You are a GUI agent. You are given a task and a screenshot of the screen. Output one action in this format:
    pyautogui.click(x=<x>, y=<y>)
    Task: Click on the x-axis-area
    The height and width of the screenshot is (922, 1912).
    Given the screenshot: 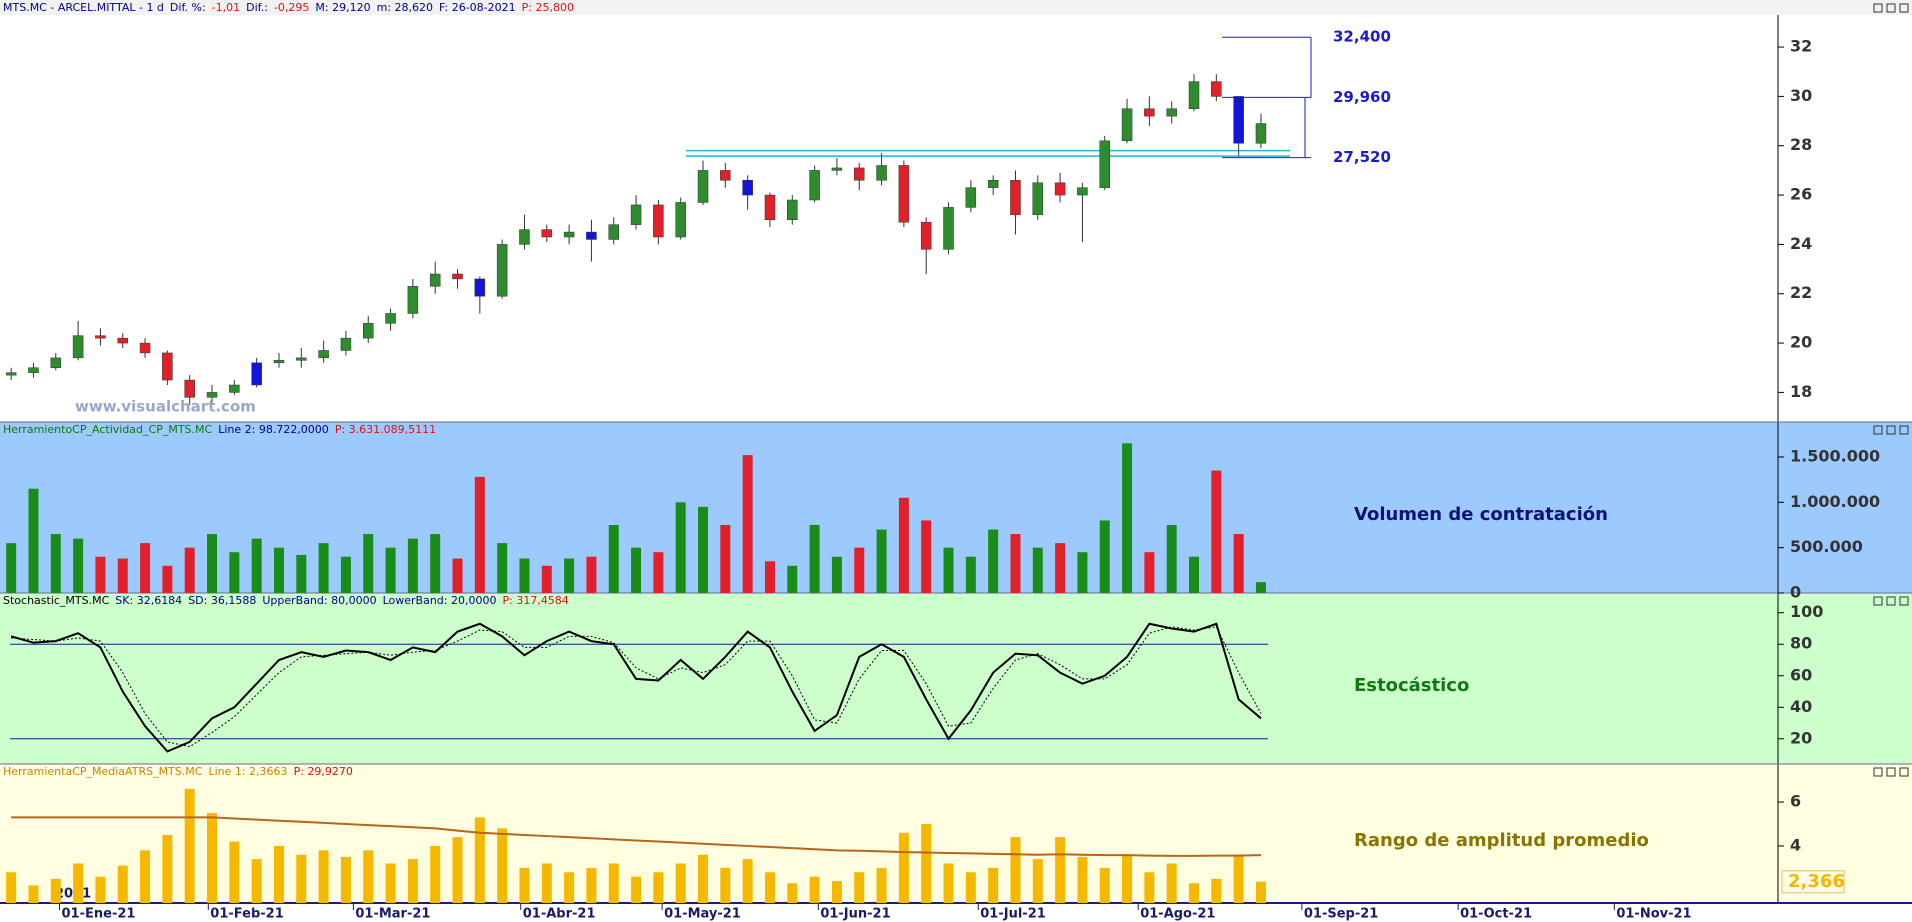 What is the action you would take?
    pyautogui.click(x=956, y=912)
    